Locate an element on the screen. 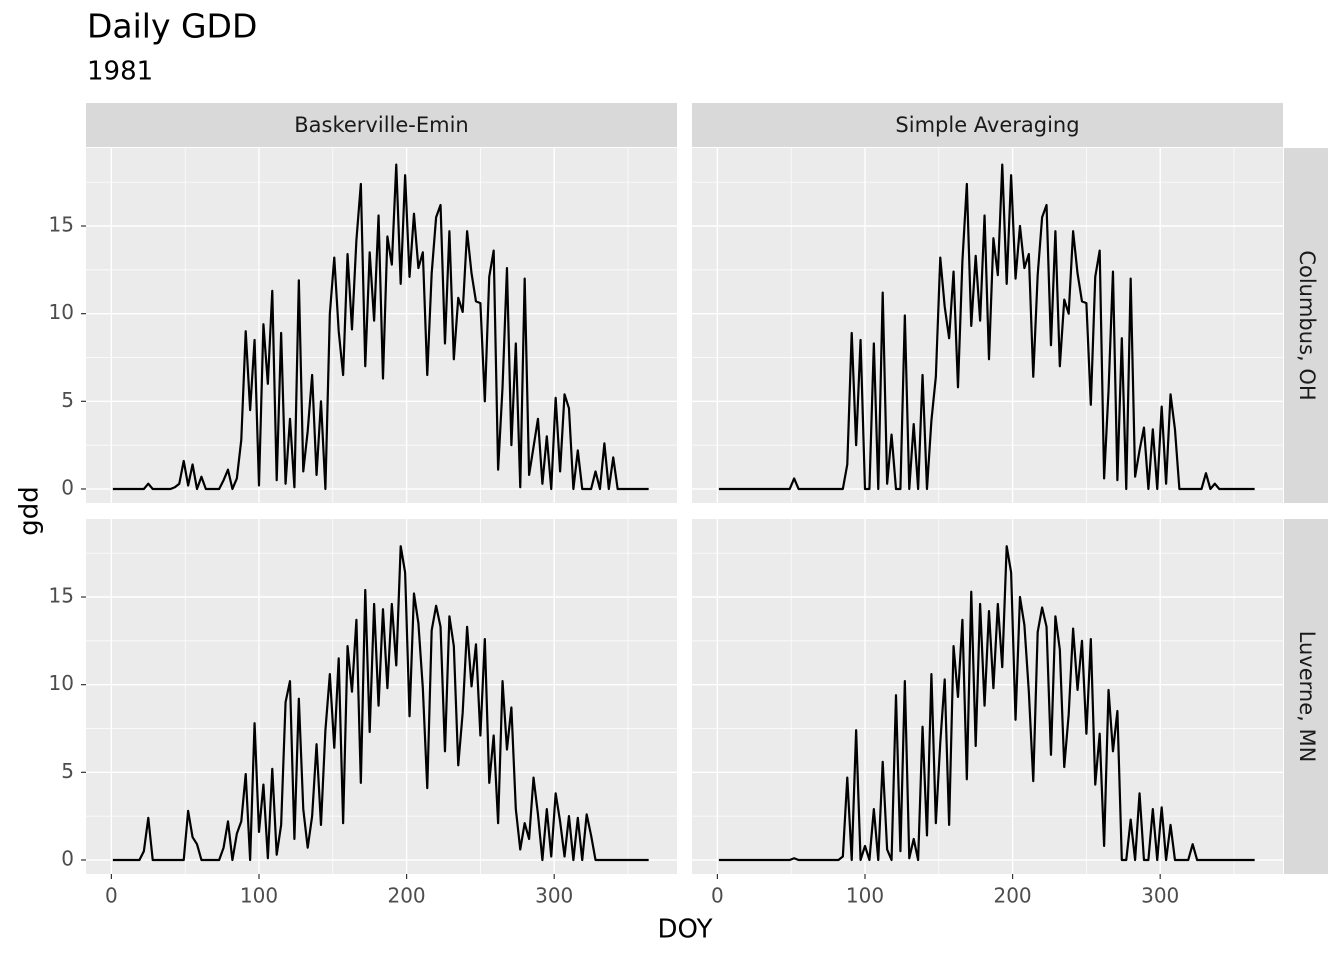  strip-label: Columbus, OH is located at coordinates (1307, 325).